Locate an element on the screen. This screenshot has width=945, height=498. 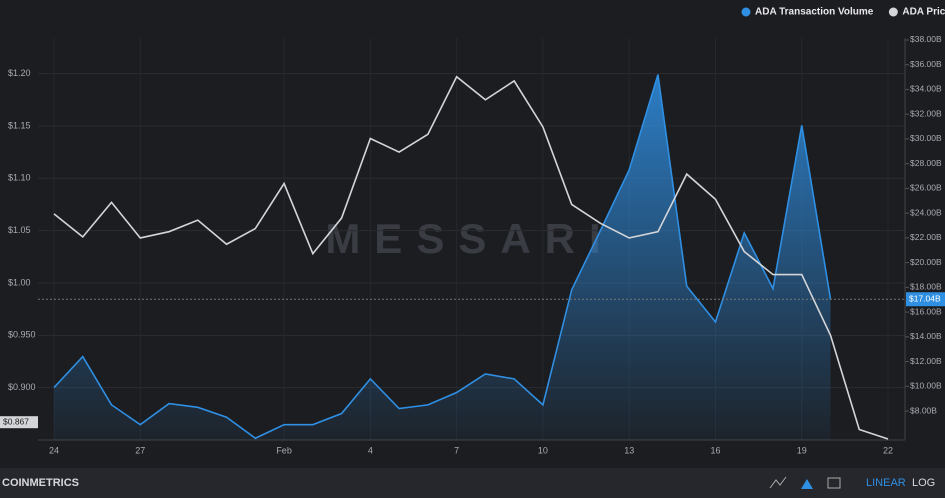
y2-tick-label: $16.00B is located at coordinates (926, 311).